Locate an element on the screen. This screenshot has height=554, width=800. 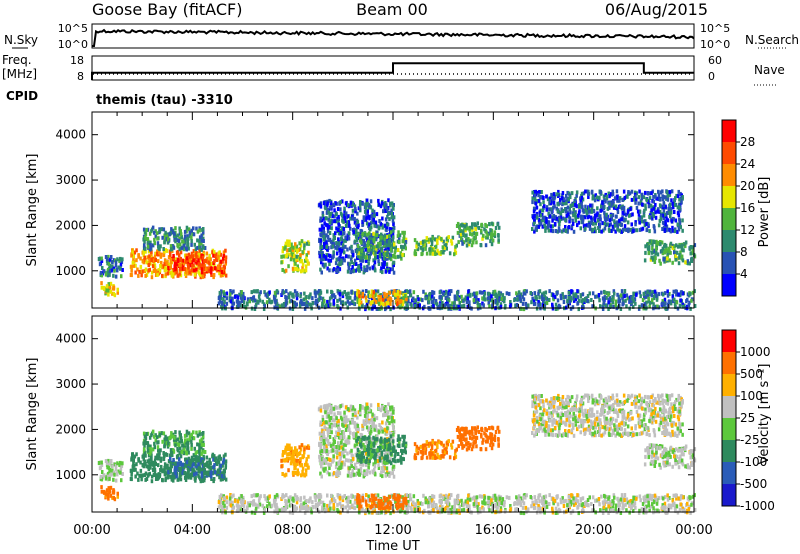
cpid-label: CPID is located at coordinates (22, 96).